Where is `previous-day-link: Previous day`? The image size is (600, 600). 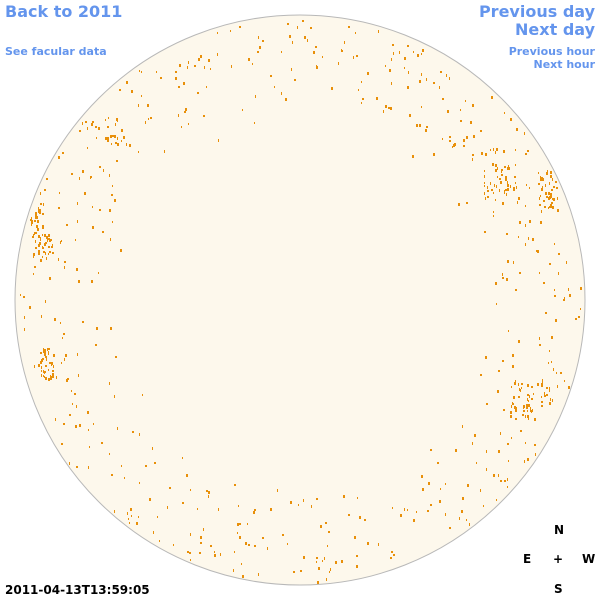 previous-day-link: Previous day is located at coordinates (536, 11).